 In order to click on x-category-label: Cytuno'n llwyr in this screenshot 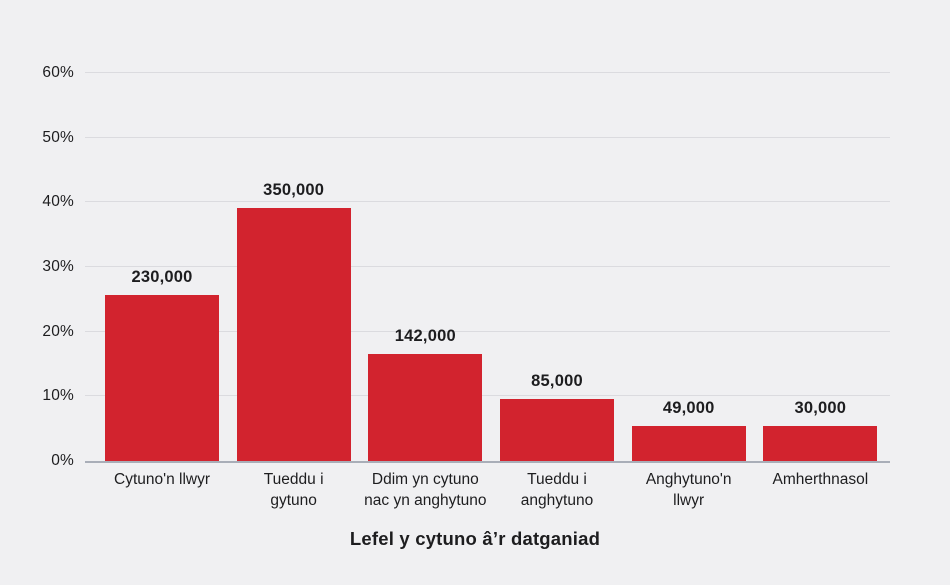, I will do `click(162, 479)`.